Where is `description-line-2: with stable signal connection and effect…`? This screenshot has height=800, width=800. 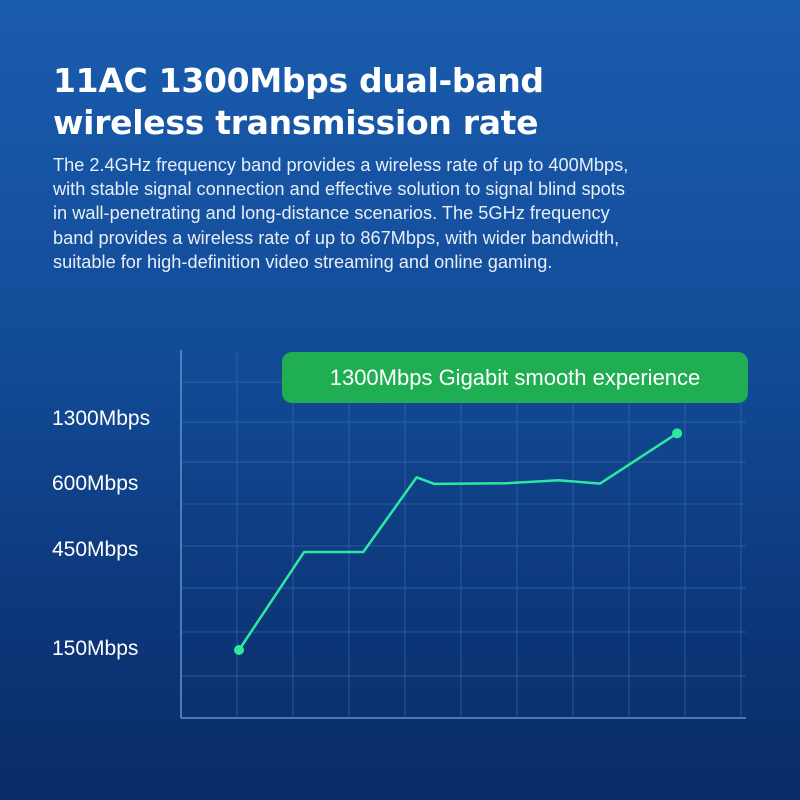
description-line-2: with stable signal connection and effect… is located at coordinates (339, 189).